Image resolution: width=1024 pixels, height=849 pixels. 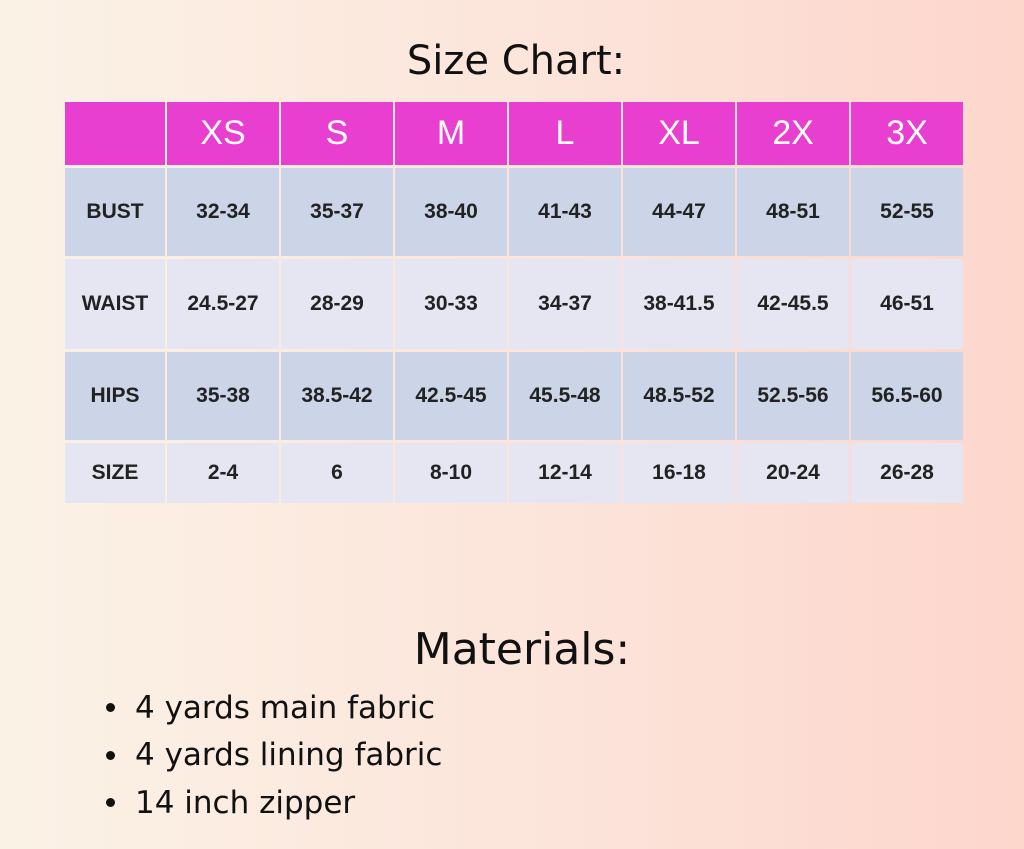 What do you see at coordinates (451, 396) in the screenshot?
I see `table-cell: 42.5-45` at bounding box center [451, 396].